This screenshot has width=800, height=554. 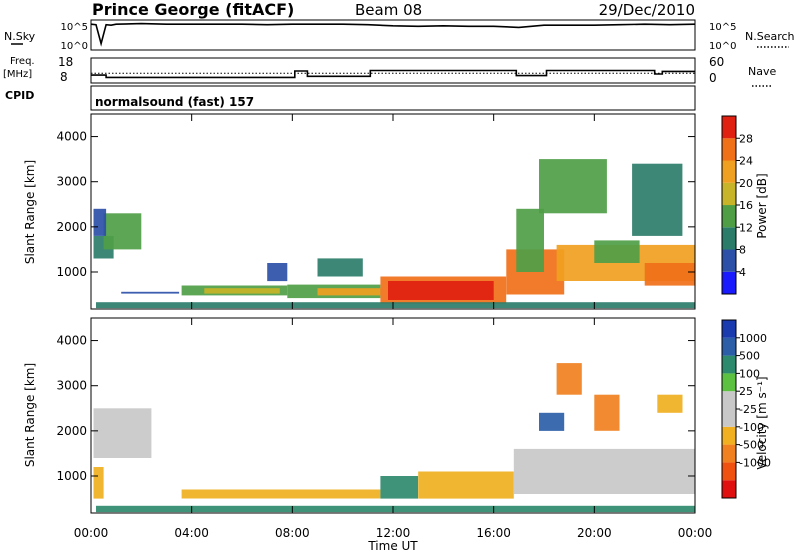 What do you see at coordinates (746, 391) in the screenshot?
I see `velocity-colorbar-tick-label-3: 25` at bounding box center [746, 391].